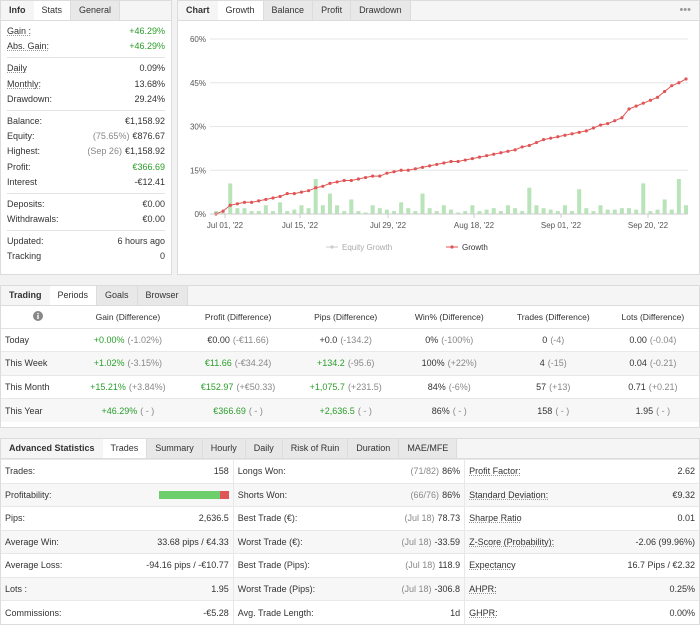 The image size is (700, 625). I want to click on x-tick-label: Jul 15, '22, so click(300, 225).